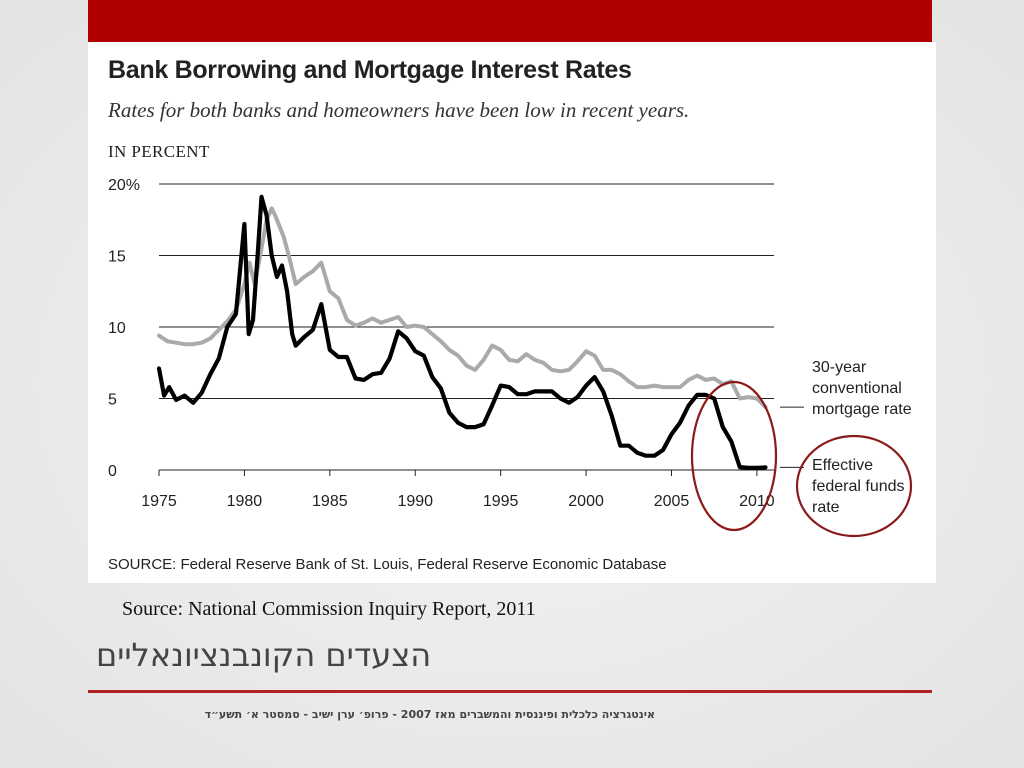 Image resolution: width=1024 pixels, height=768 pixels. I want to click on x-tick-label: 2005, so click(672, 501).